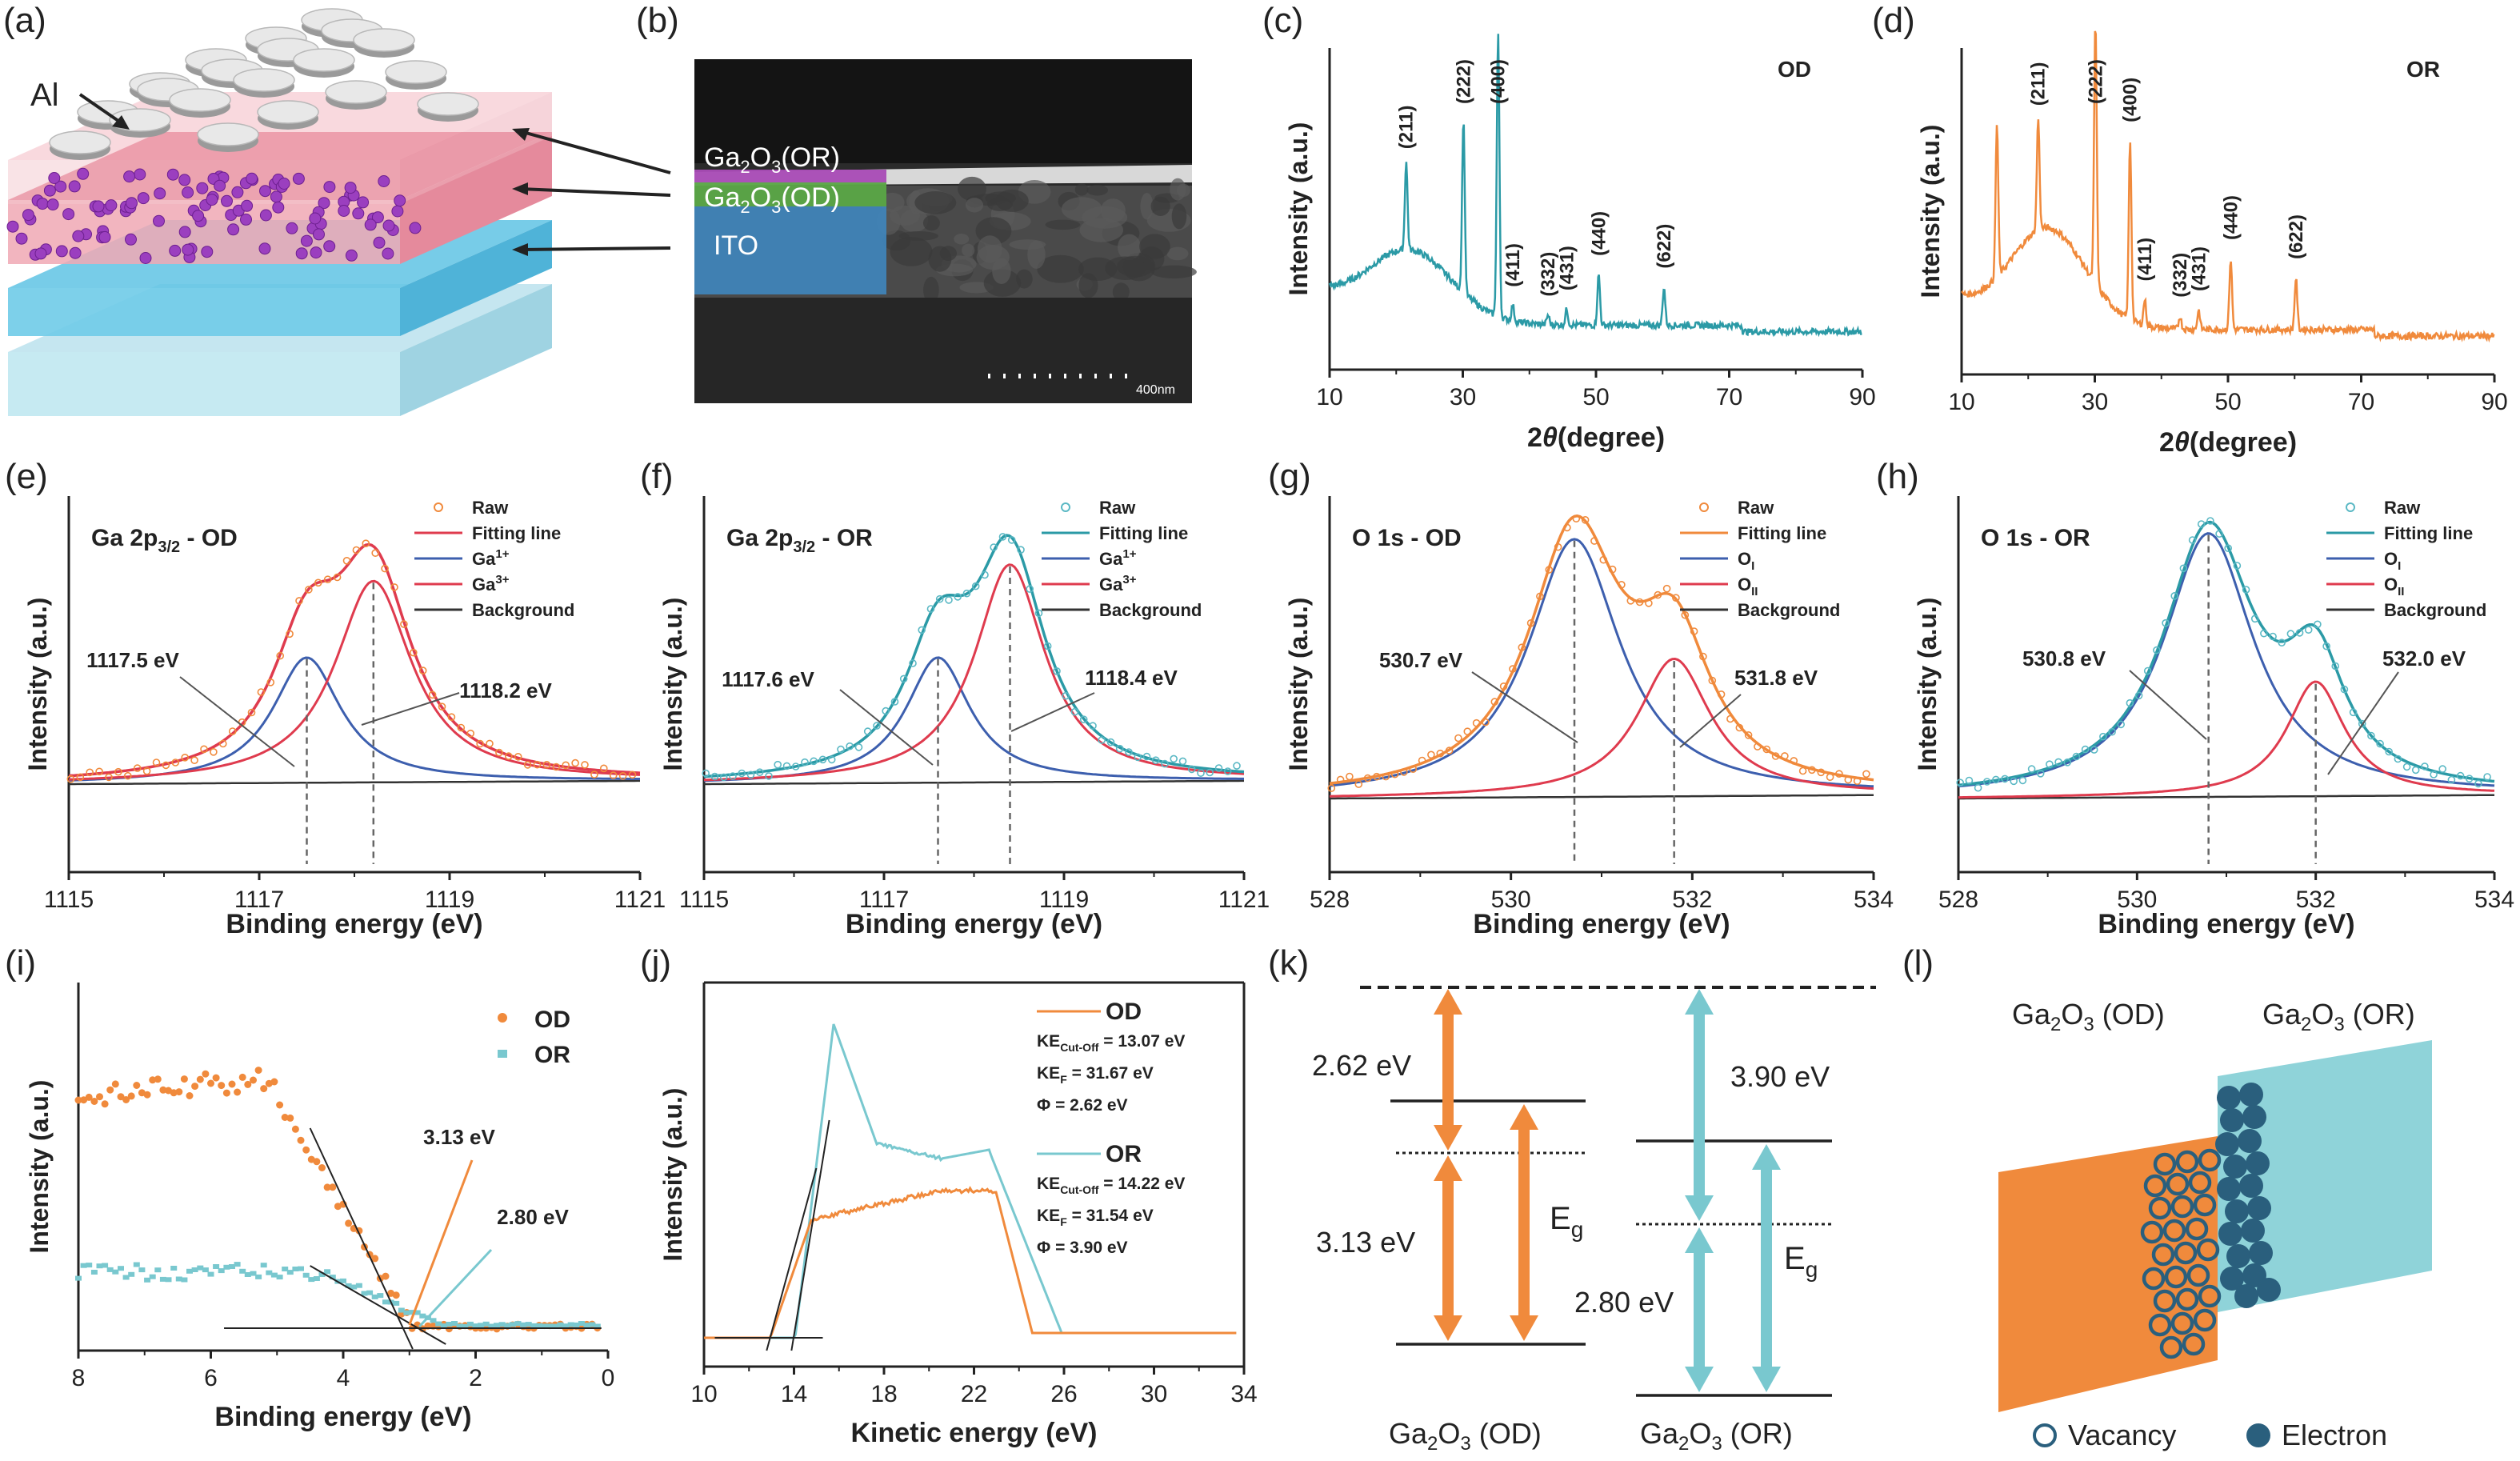  Describe the element at coordinates (1095, 1218) in the screenshot. I see `or-ke-f: KEF = 31.54 eV` at that location.